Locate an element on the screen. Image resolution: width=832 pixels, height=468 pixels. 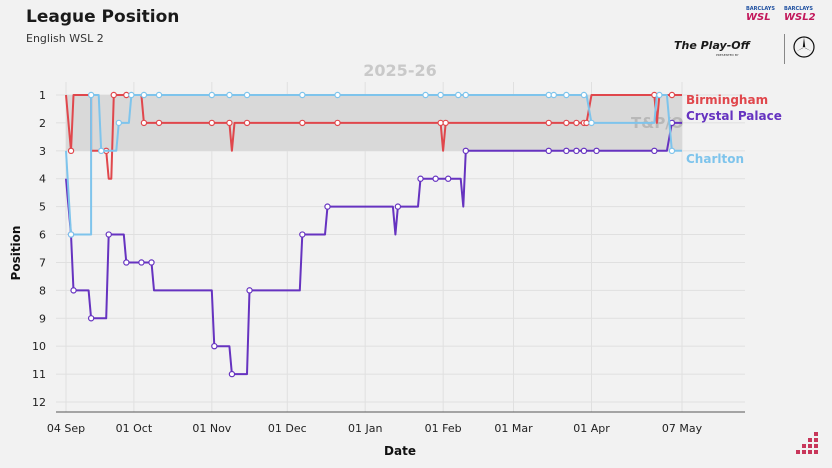
wsl-logo-text: WSL is located at coordinates (758, 17).